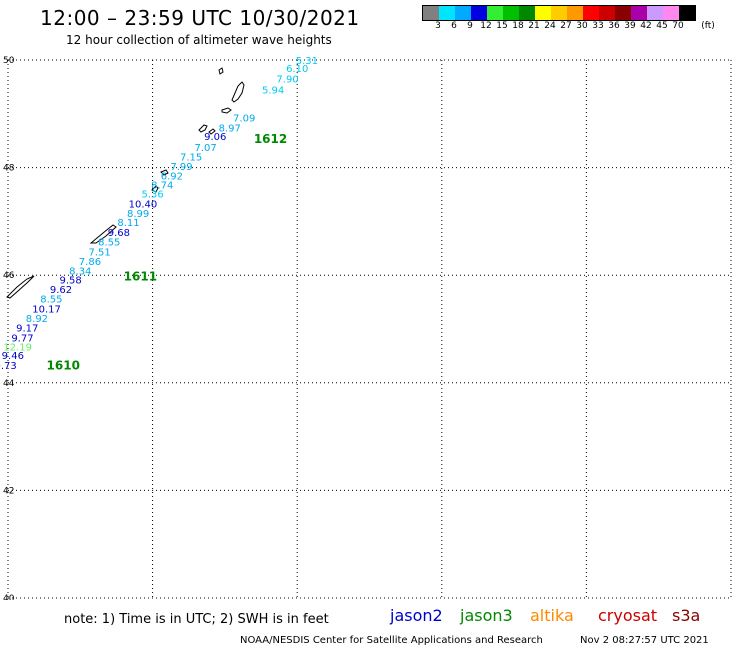 This screenshot has height=650, width=740. Describe the element at coordinates (9, 61) in the screenshot. I see `lat-tick-label: 50` at that location.